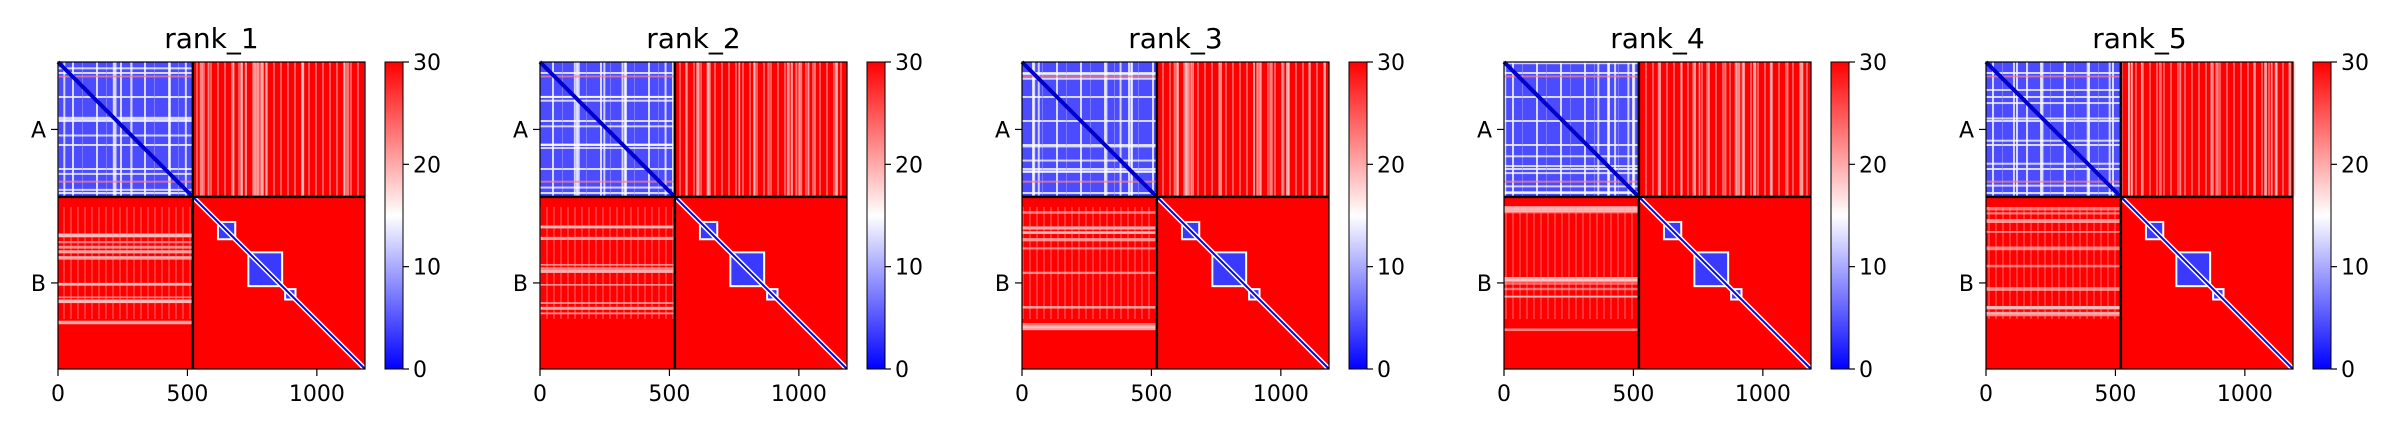 The image size is (2400, 438). I want to click on colorbar, so click(876, 215).